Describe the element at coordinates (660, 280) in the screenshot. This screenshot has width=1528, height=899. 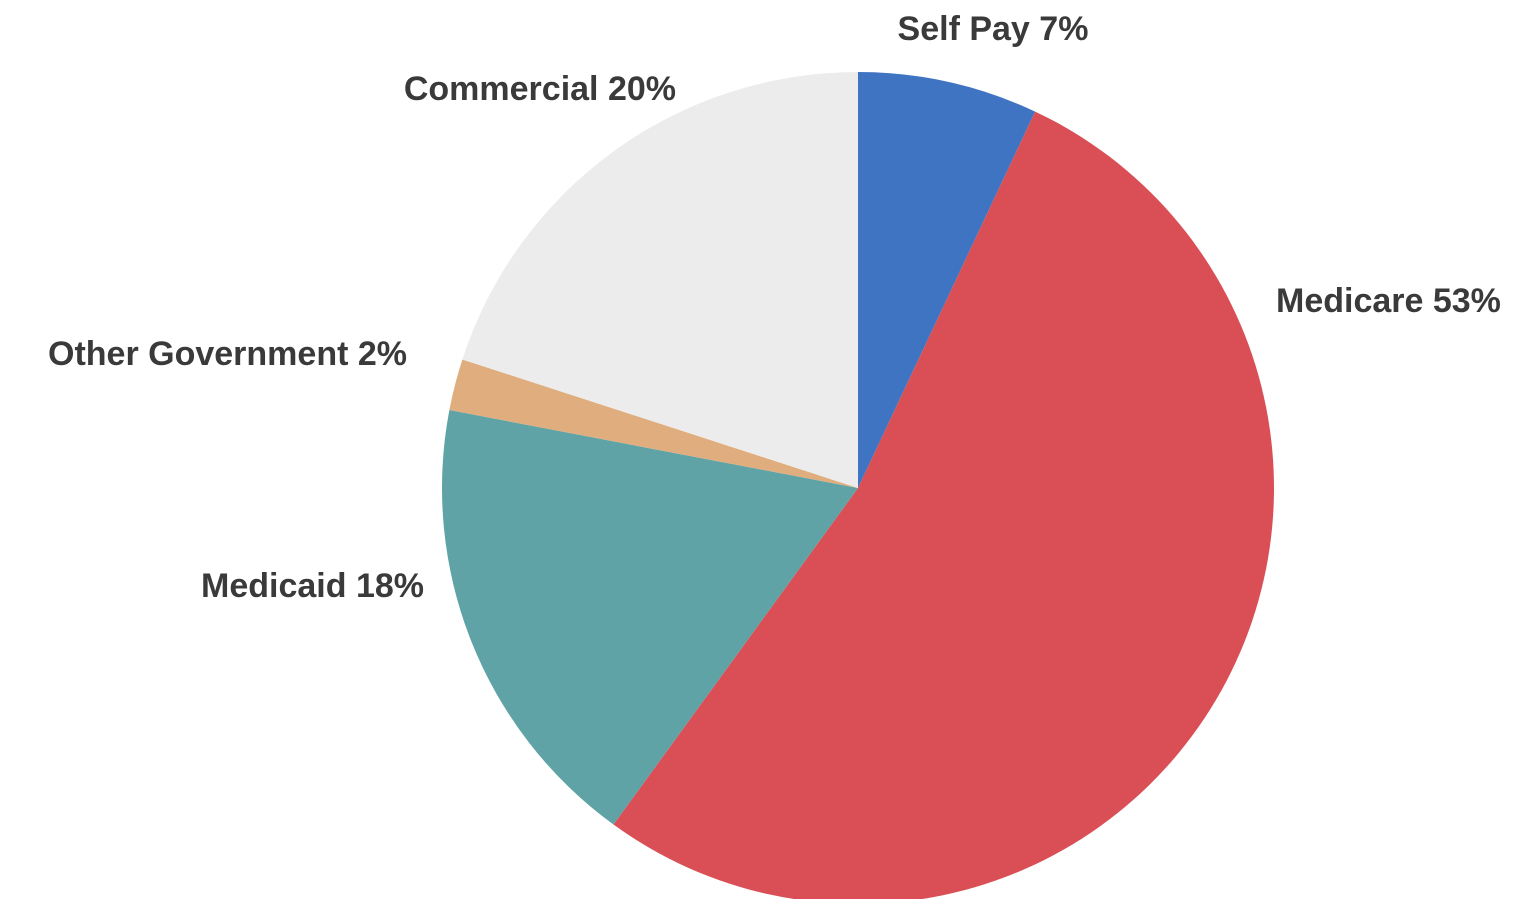
I see `pie-slice-commercial` at that location.